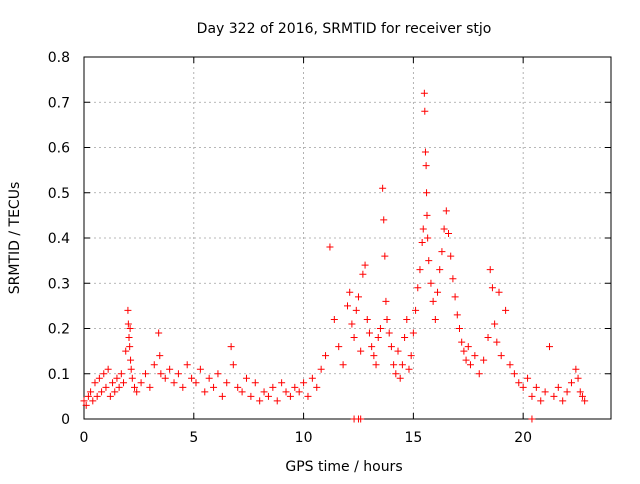  What do you see at coordinates (59, 194) in the screenshot?
I see `y-tick-label-5: 0.5` at bounding box center [59, 194].